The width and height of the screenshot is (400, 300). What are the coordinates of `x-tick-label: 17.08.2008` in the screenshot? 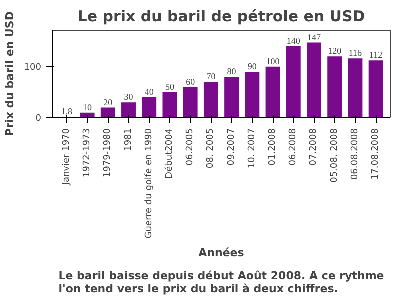 It's located at (376, 154).